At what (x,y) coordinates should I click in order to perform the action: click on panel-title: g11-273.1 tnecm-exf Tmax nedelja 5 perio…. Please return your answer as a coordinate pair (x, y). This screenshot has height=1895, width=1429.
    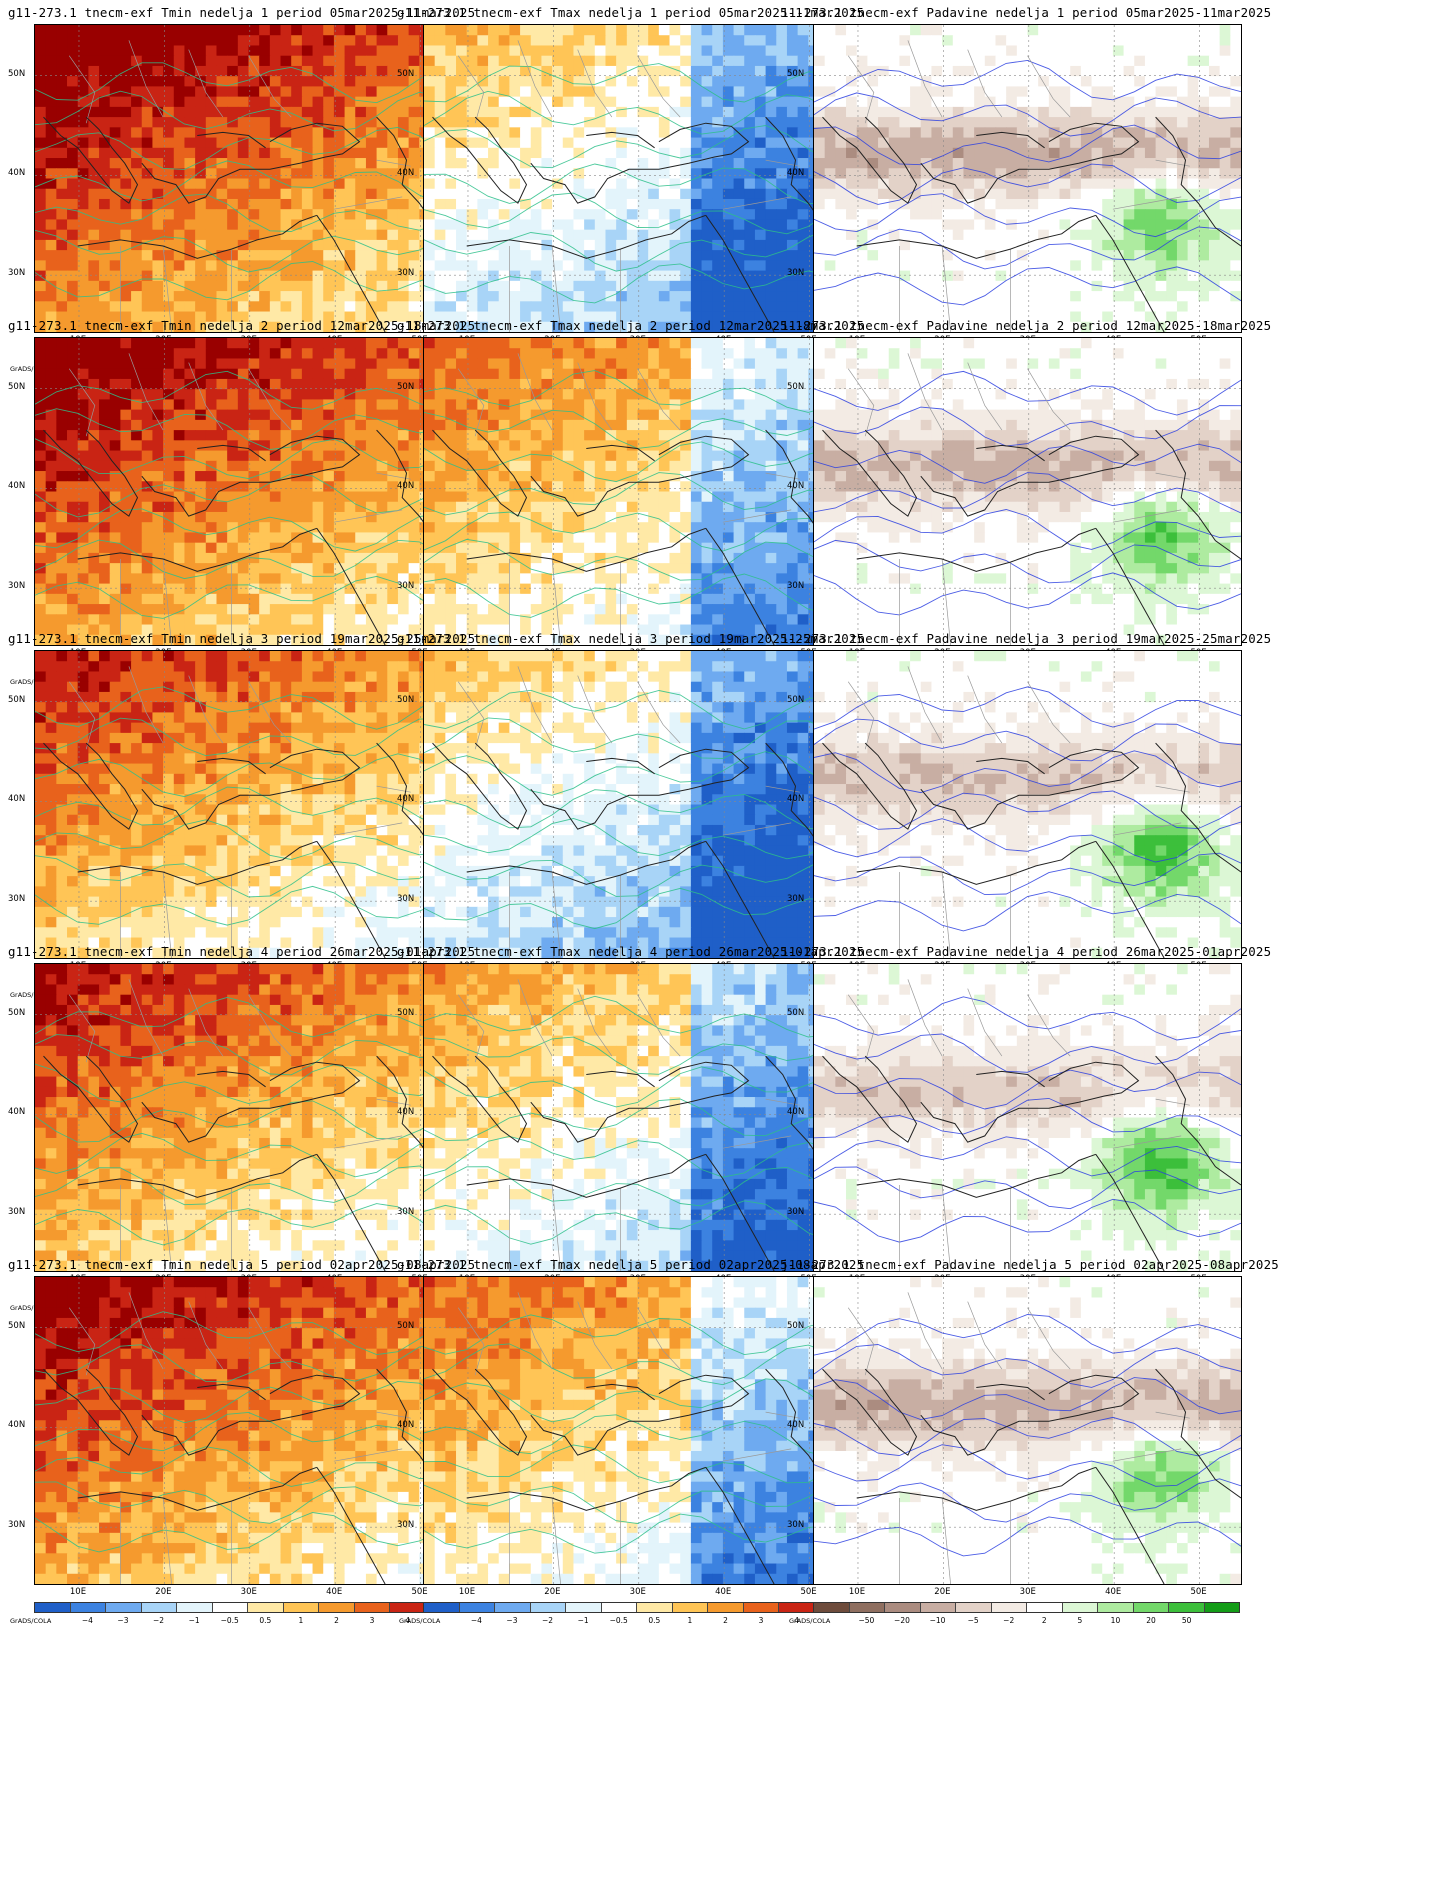
    Looking at the image, I should click on (631, 1264).